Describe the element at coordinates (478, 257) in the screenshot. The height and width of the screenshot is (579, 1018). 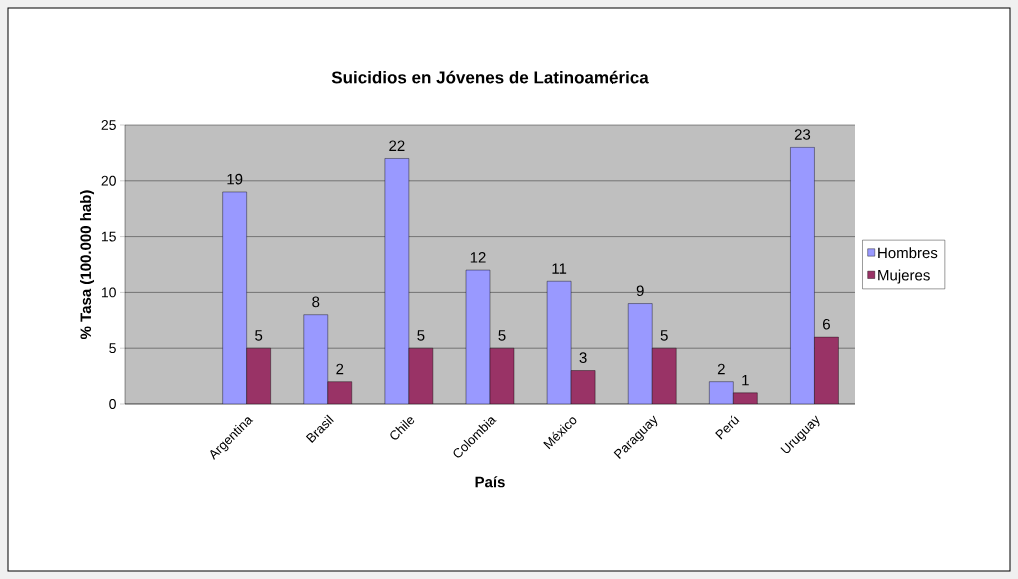
I see `data-label: 12` at that location.